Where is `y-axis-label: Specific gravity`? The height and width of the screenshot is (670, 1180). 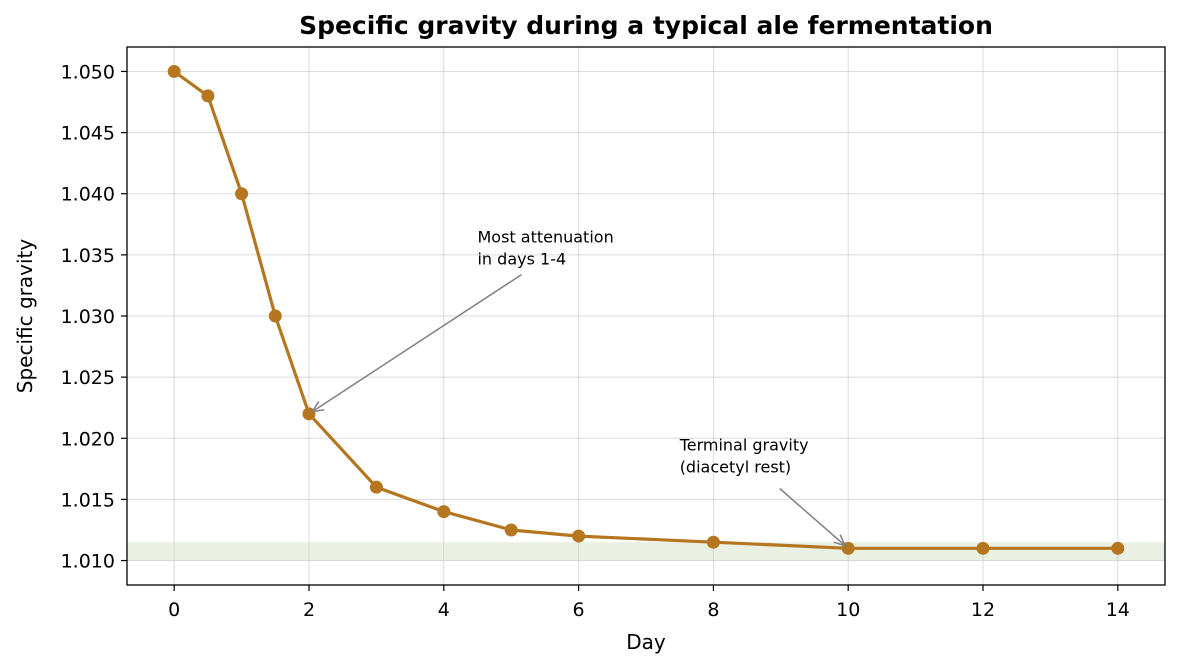
y-axis-label: Specific gravity is located at coordinates (25, 316).